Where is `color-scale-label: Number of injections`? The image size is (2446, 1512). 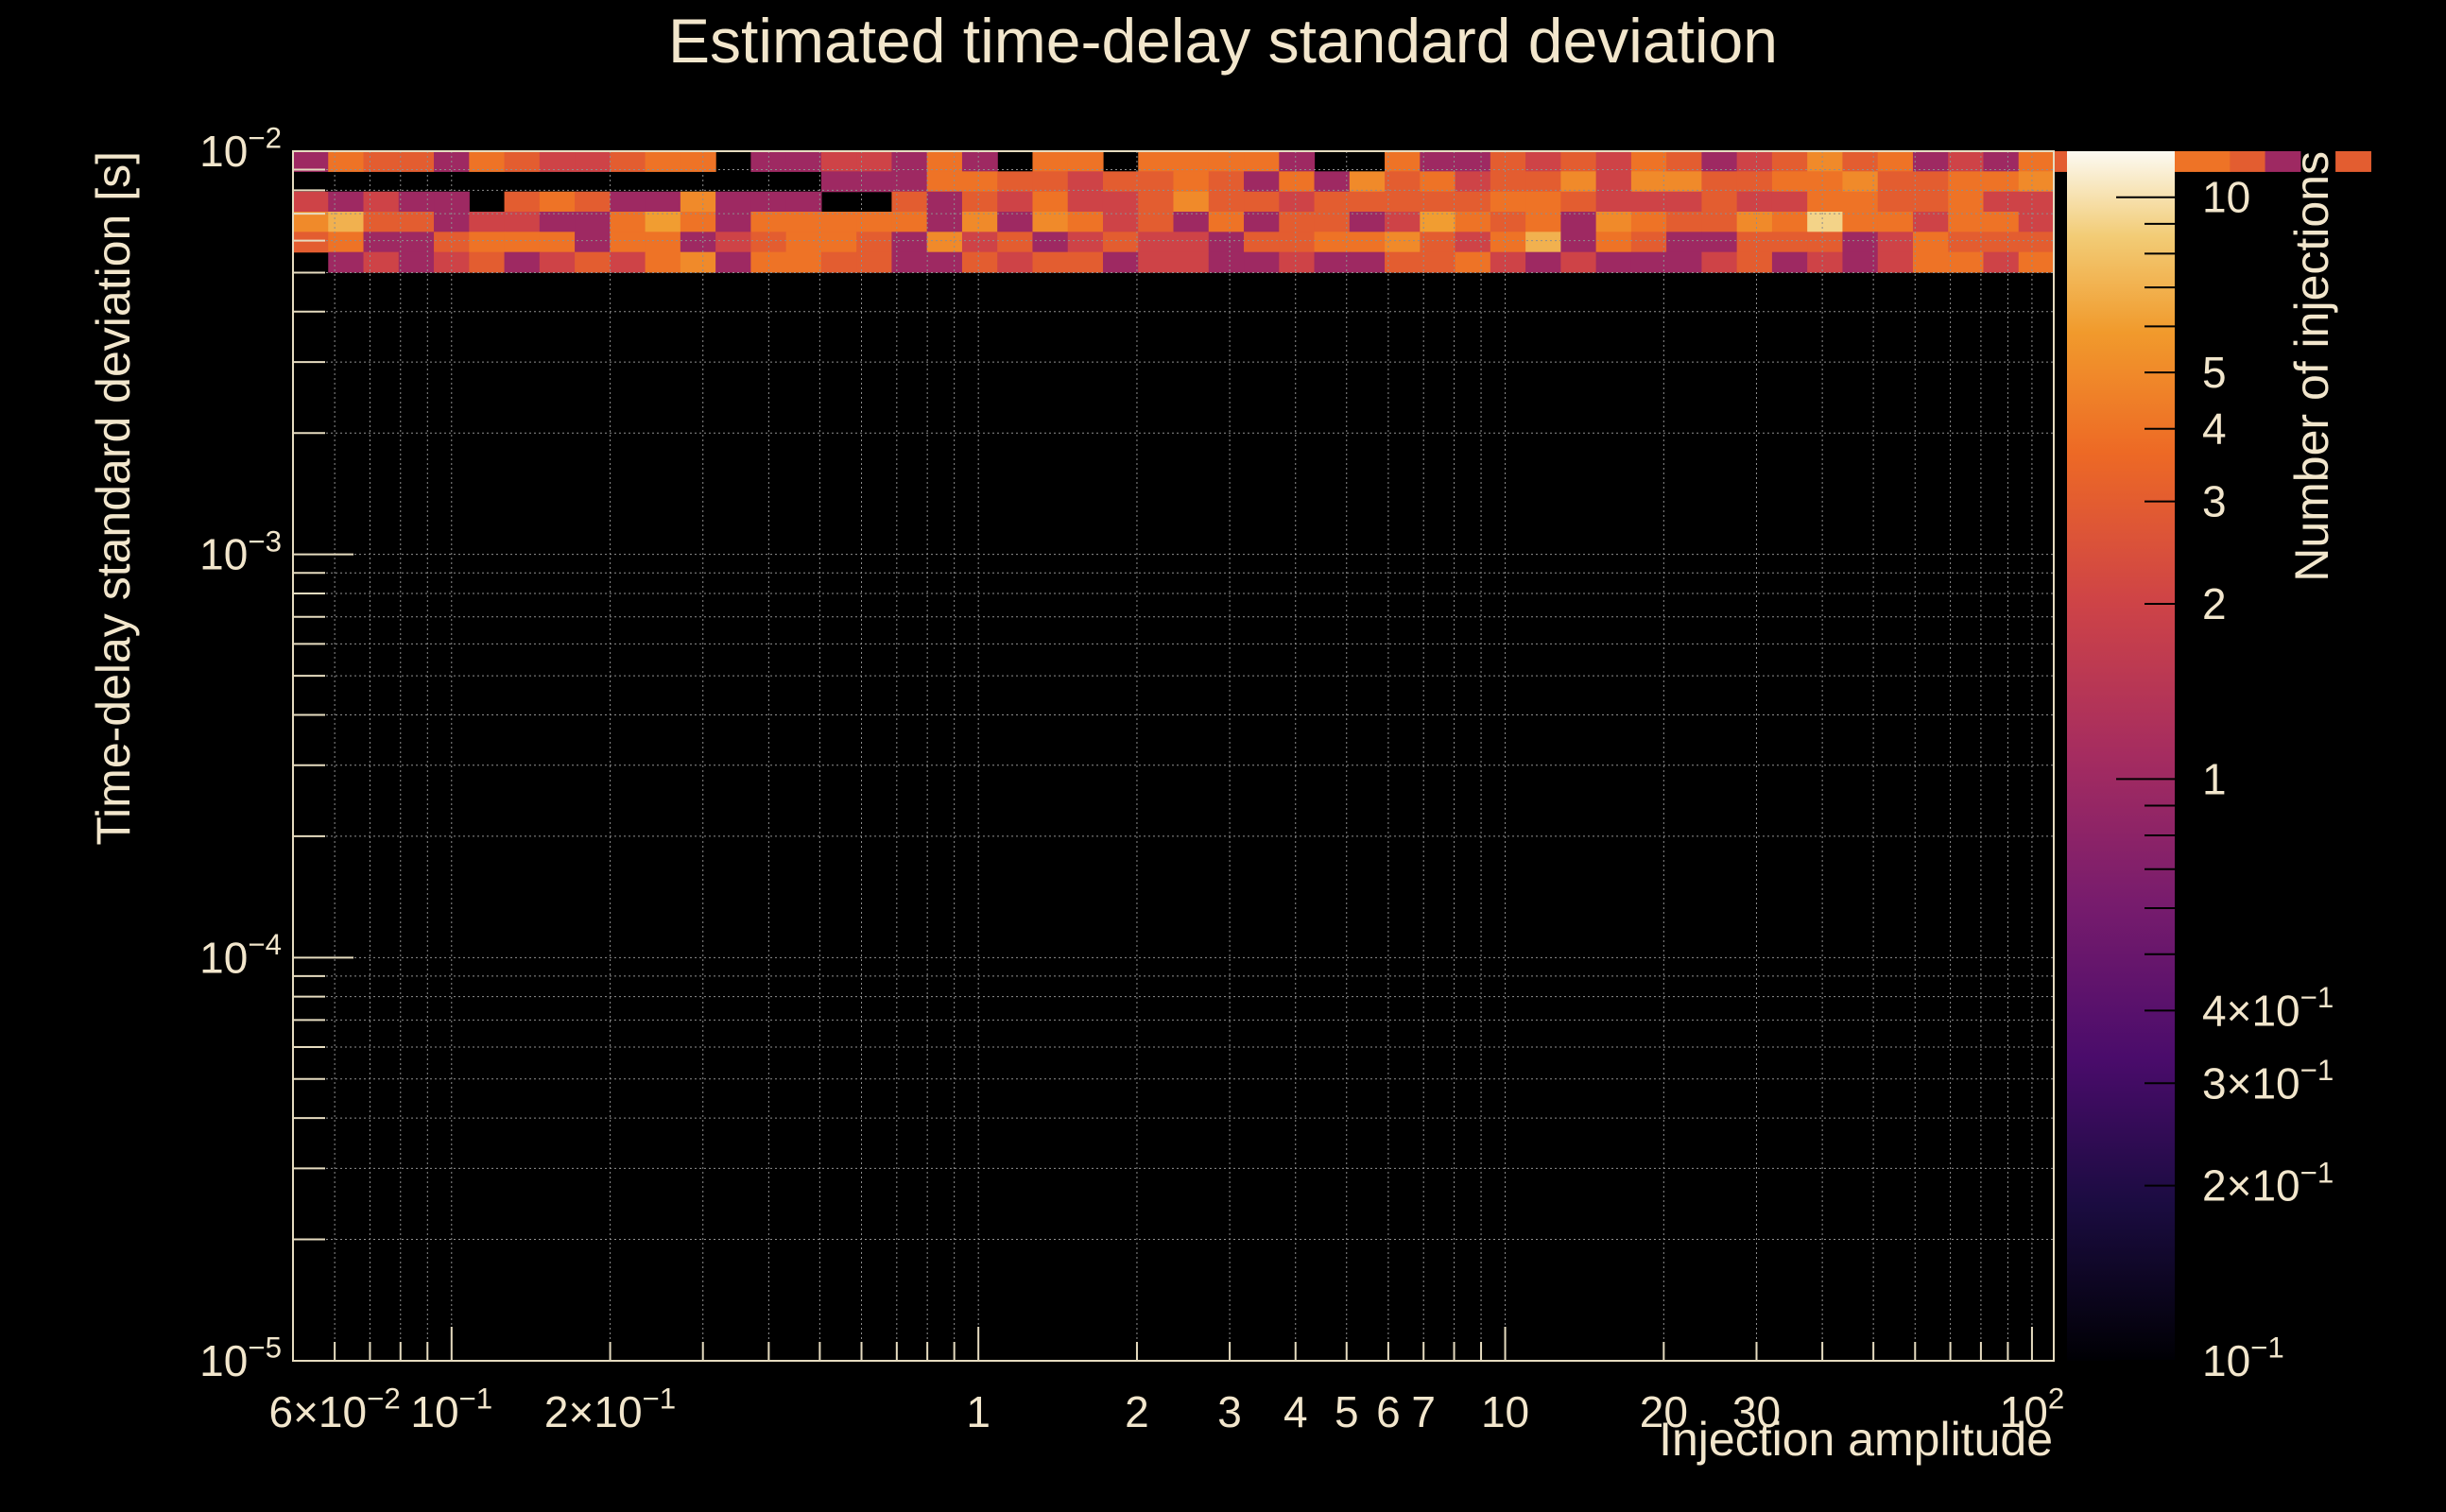
color-scale-label: Number of injections is located at coordinates (2311, 366).